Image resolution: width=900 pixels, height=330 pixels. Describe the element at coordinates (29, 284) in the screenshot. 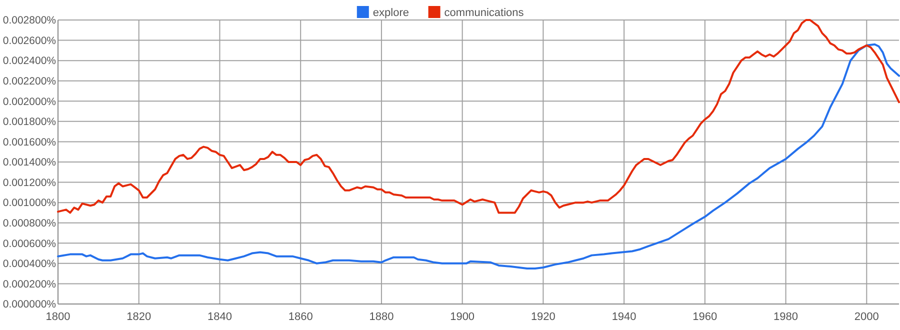

I see `y-tick-label: 0.000200%` at that location.